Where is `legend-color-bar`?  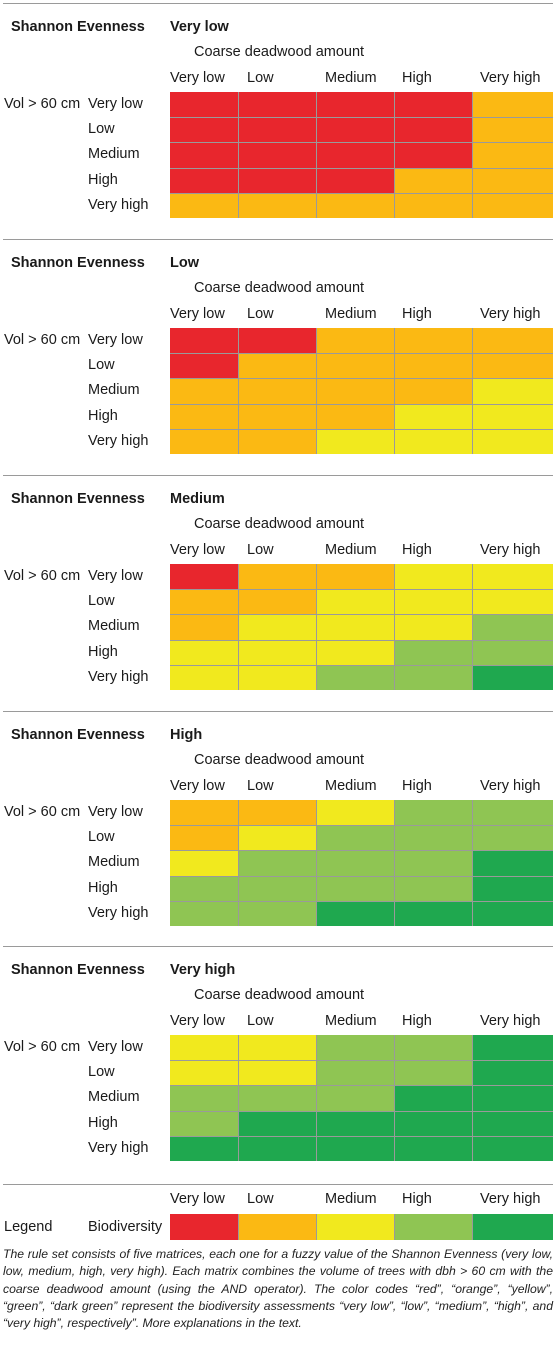
legend-color-bar is located at coordinates (361, 1227).